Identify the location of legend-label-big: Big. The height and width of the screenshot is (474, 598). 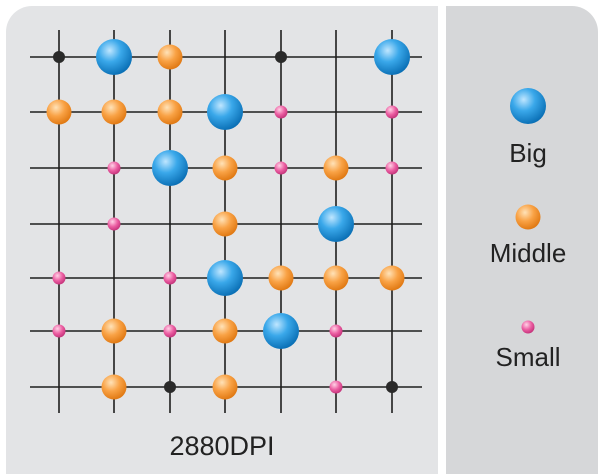
(528, 153).